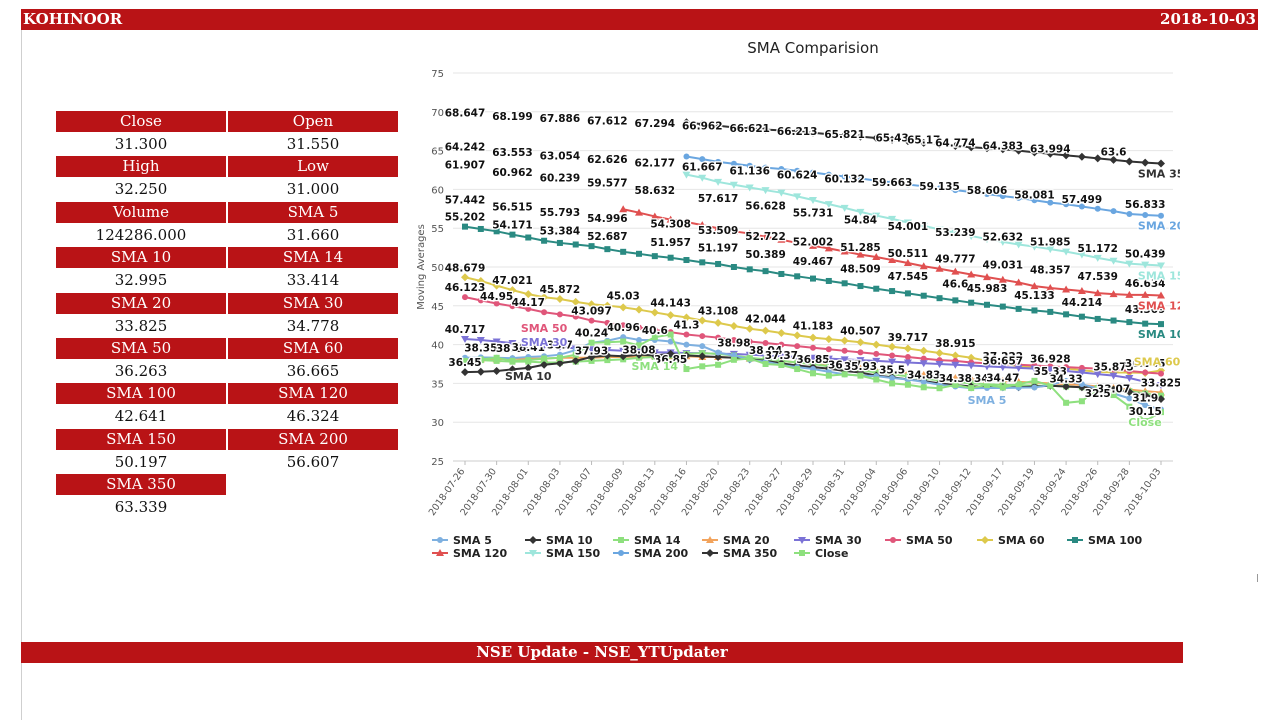 Image resolution: width=1280 pixels, height=720 pixels. I want to click on data-label: 33.825, so click(1160, 384).